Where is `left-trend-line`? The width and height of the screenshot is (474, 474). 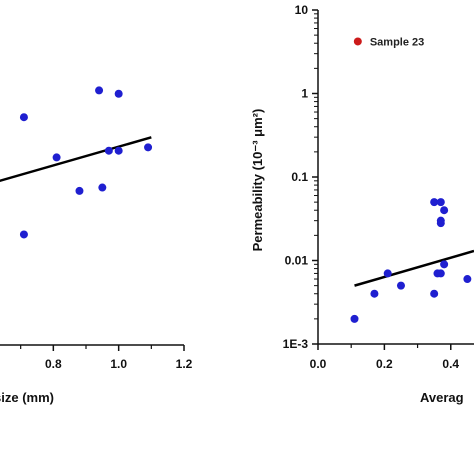 left-trend-line is located at coordinates (76, 159).